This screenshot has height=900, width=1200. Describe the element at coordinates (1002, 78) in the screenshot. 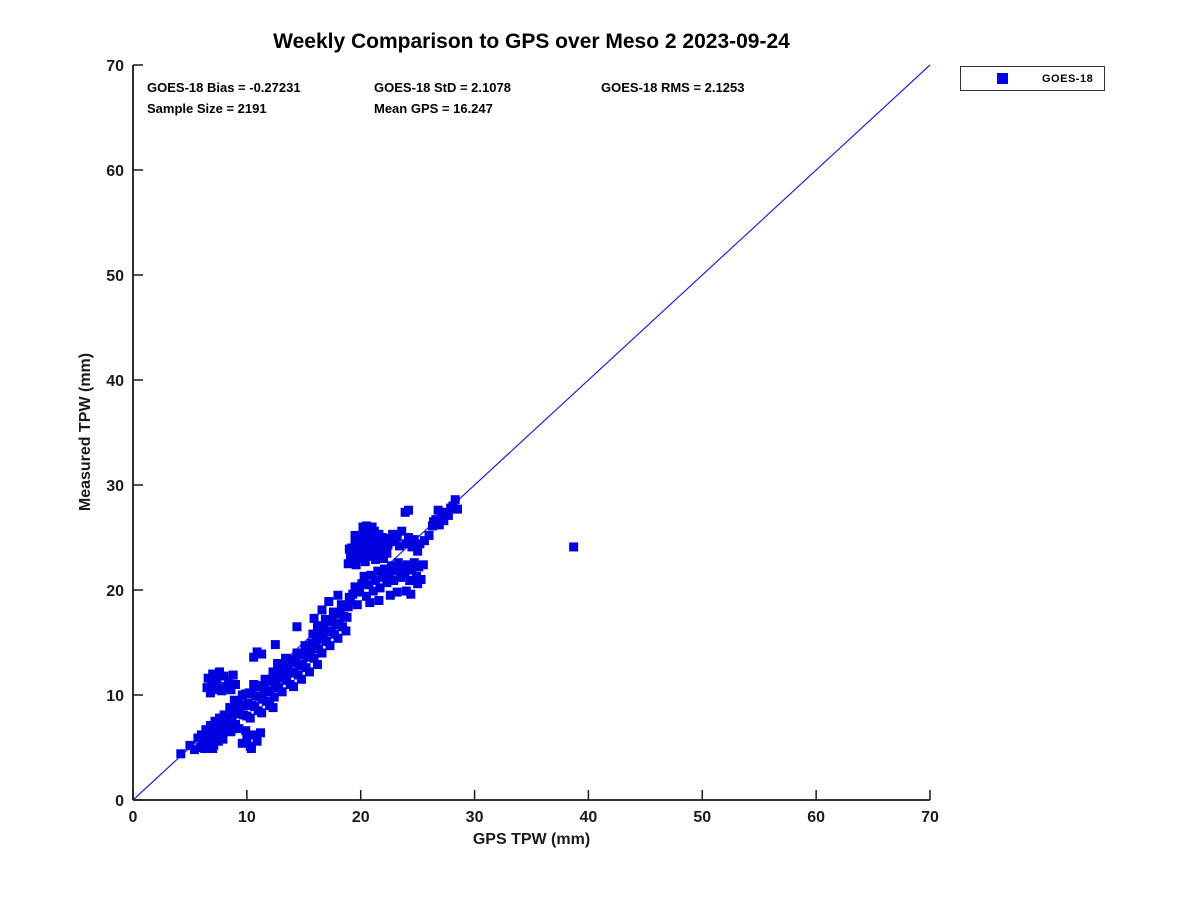

I see `legend-square-marker-icon` at that location.